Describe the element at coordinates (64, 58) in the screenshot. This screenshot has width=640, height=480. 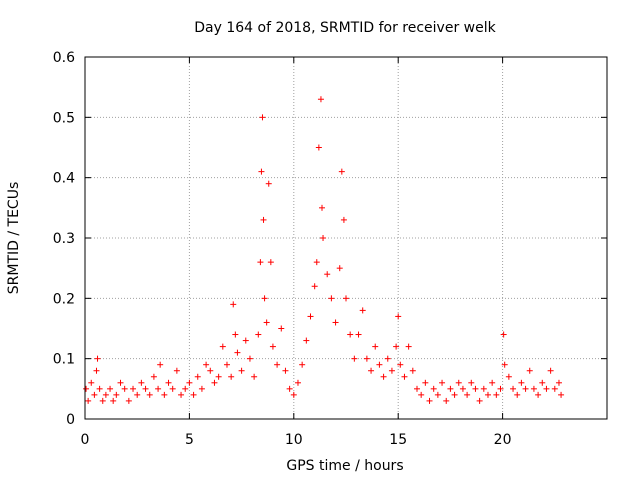
I see `y-tick-label: 0.6` at that location.